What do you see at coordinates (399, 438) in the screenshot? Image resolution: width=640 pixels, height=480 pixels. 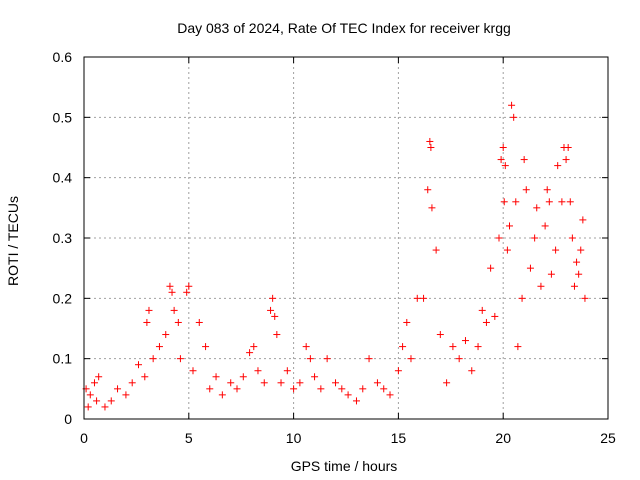 I see `x-tick-label: 15` at bounding box center [399, 438].